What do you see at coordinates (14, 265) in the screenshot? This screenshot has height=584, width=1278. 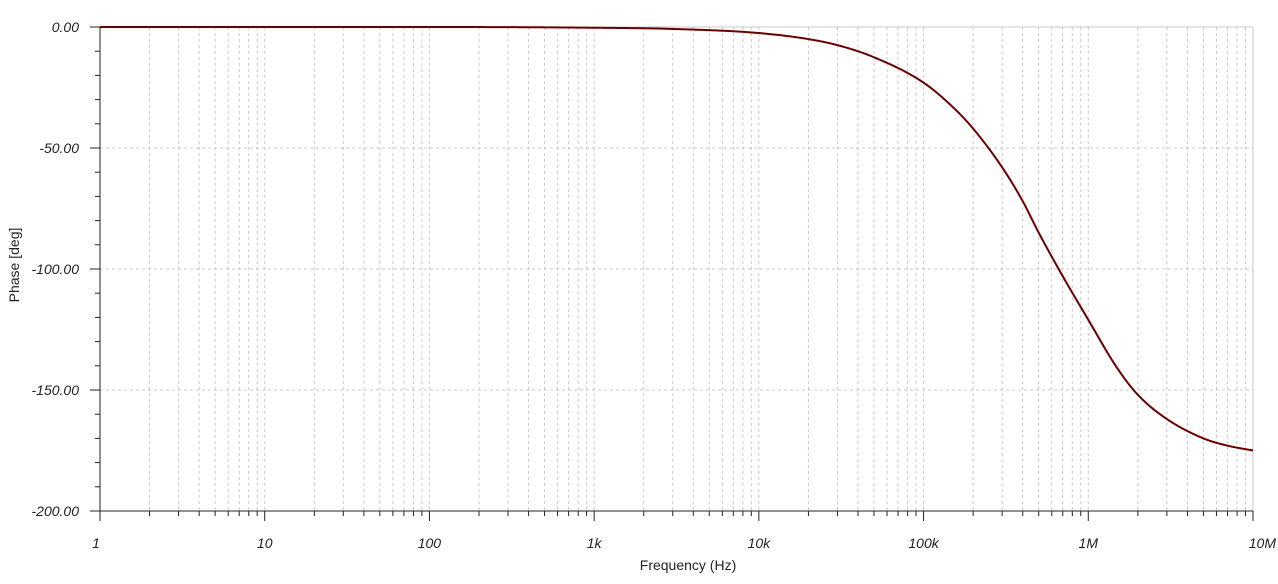 I see `y-axis-label: Phase [deg]` at bounding box center [14, 265].